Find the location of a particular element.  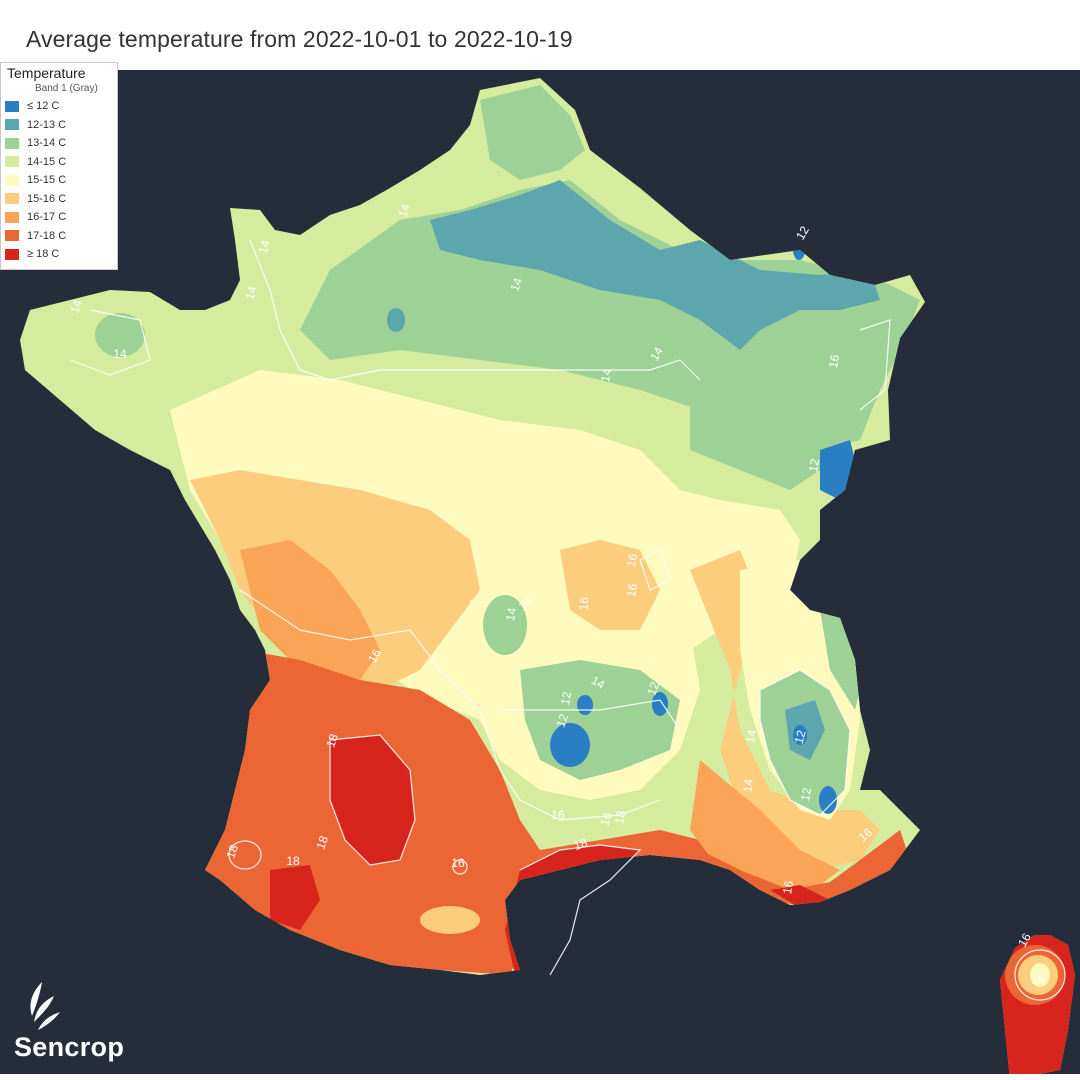

contour-18-landes is located at coordinates (372, 800).